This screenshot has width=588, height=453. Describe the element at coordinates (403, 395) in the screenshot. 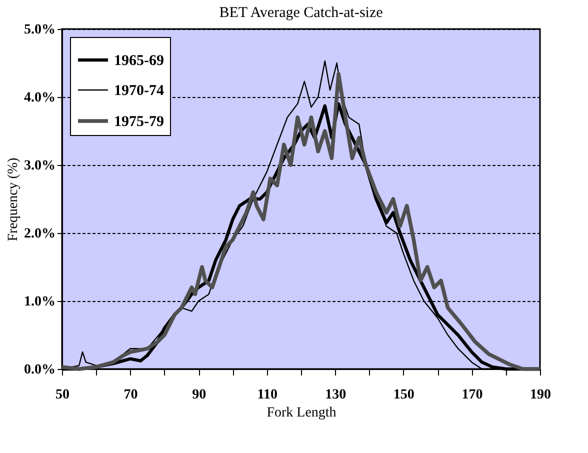

I see `x-tick-label: 150` at that location.